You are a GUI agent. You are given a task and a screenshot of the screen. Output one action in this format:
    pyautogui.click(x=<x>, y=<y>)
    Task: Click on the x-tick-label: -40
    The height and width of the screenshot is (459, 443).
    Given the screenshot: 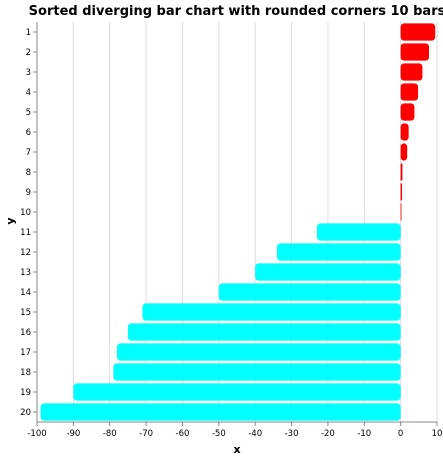 What is the action you would take?
    pyautogui.click(x=255, y=434)
    